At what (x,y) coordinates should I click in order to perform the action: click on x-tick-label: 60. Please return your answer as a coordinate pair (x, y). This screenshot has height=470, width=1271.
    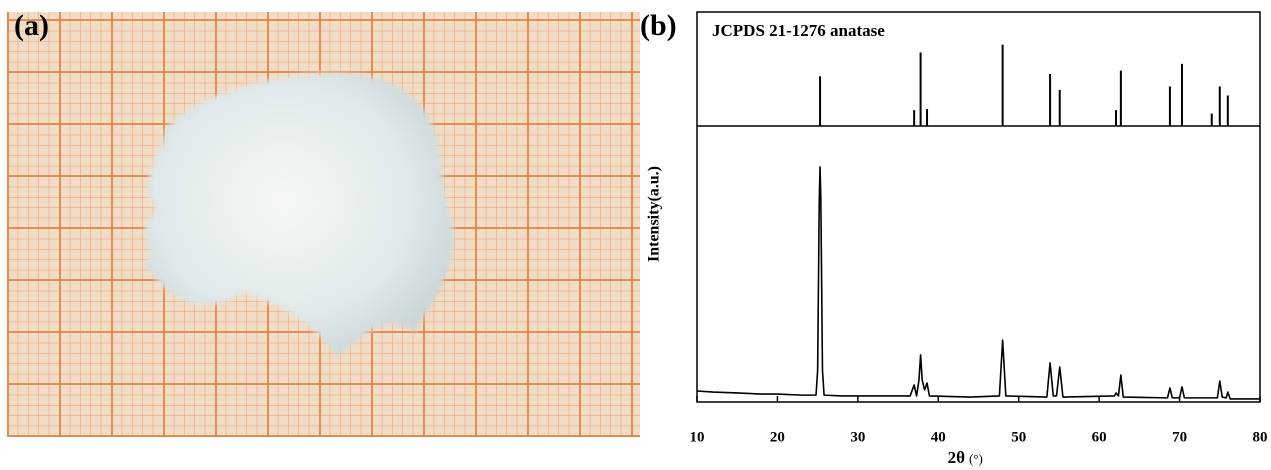
    Looking at the image, I should click on (1099, 437).